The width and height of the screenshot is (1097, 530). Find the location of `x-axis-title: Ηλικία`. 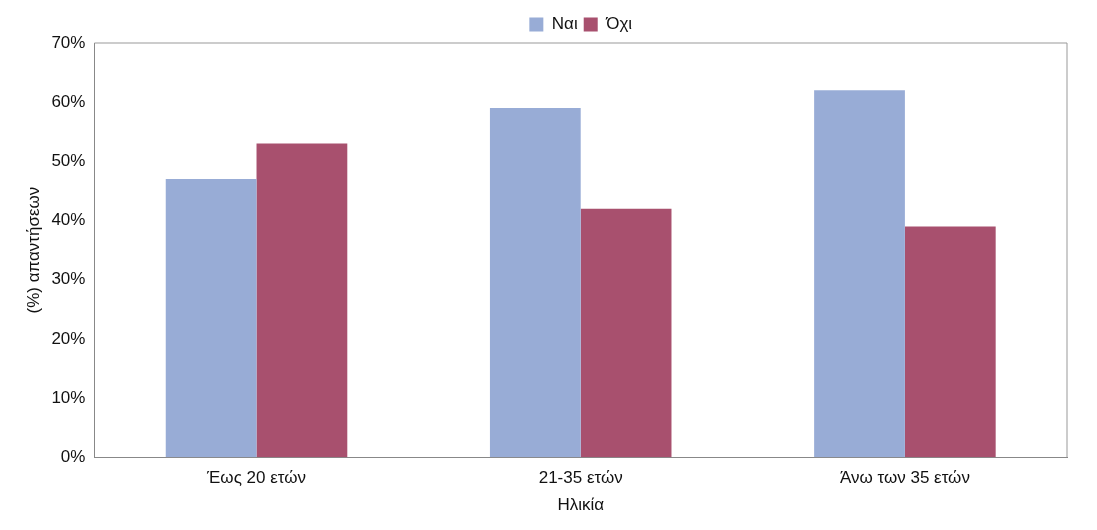

x-axis-title: Ηλικία is located at coordinates (581, 505).